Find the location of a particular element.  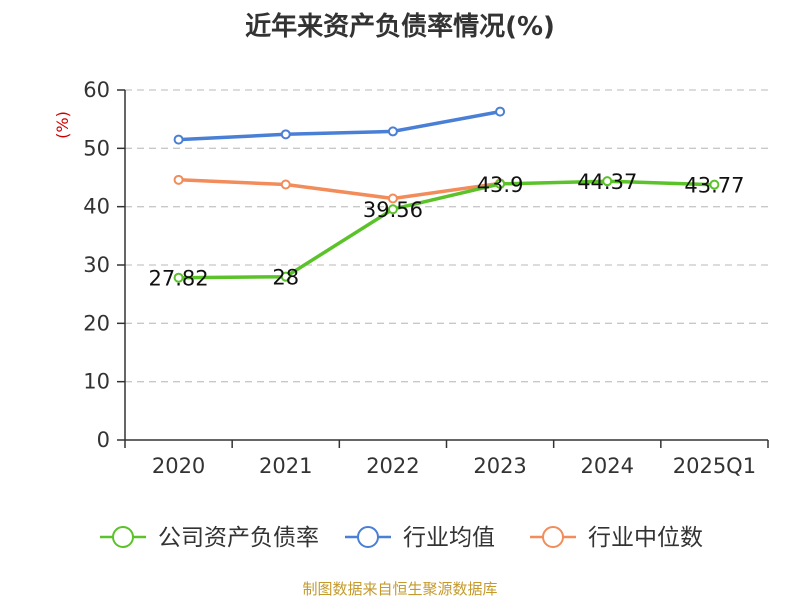

series-0-point-2021 is located at coordinates (285, 276).